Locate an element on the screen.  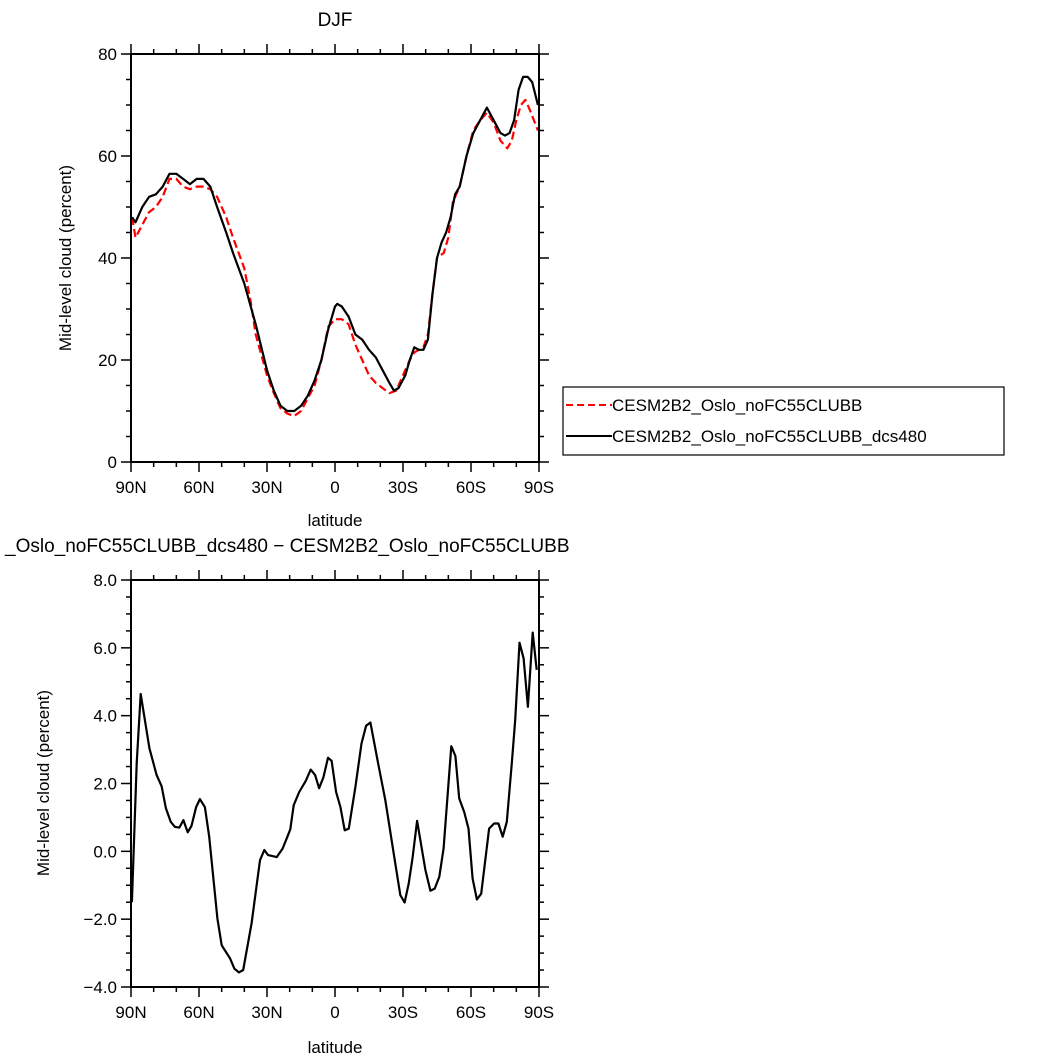
legend-box is located at coordinates (783, 421).